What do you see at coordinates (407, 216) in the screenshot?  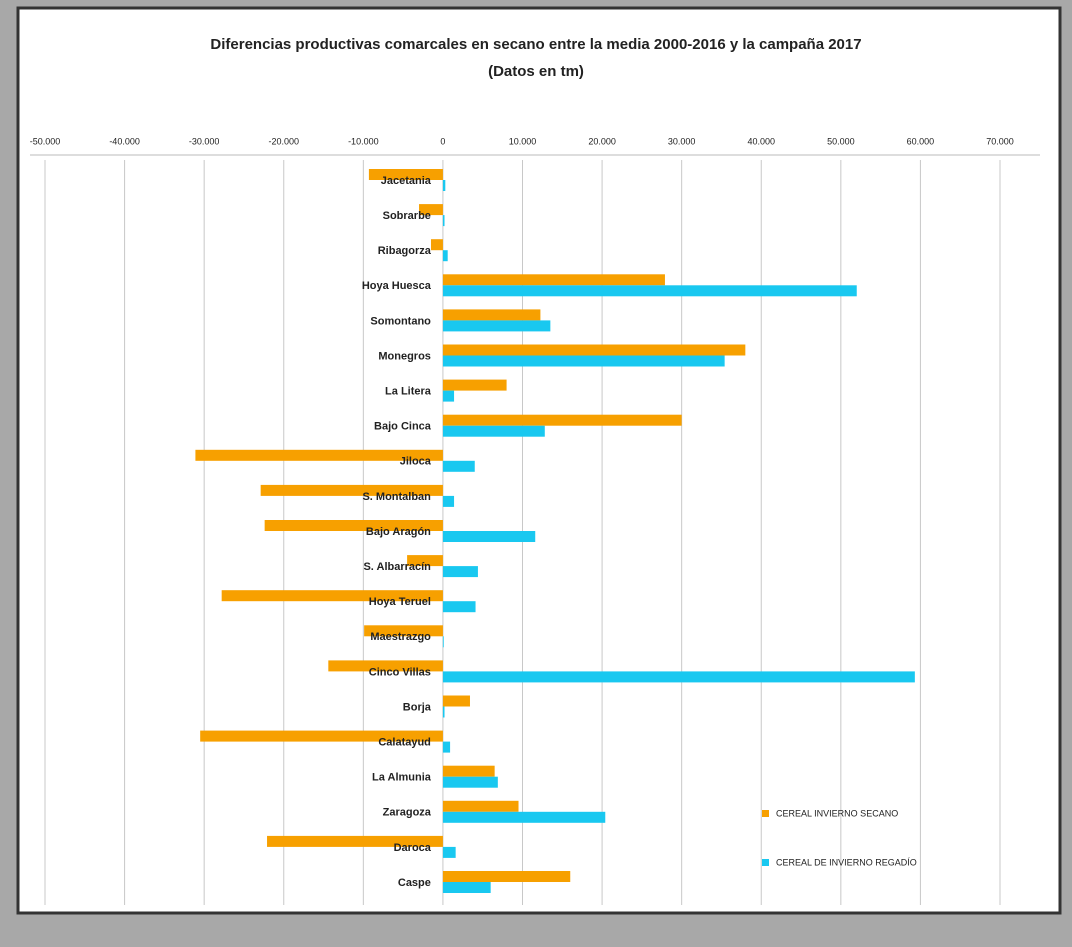 I see `category-label: Sobrarbe` at bounding box center [407, 216].